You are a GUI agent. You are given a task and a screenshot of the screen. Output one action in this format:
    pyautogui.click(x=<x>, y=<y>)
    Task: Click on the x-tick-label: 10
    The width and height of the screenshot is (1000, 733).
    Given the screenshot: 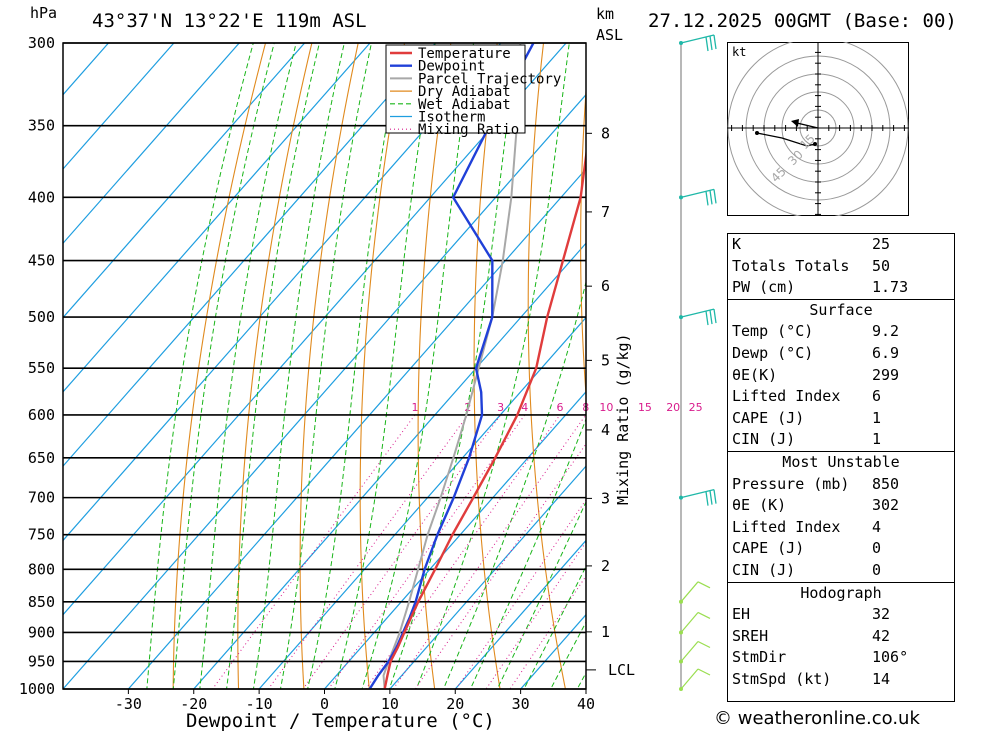 What is the action you would take?
    pyautogui.click(x=390, y=704)
    